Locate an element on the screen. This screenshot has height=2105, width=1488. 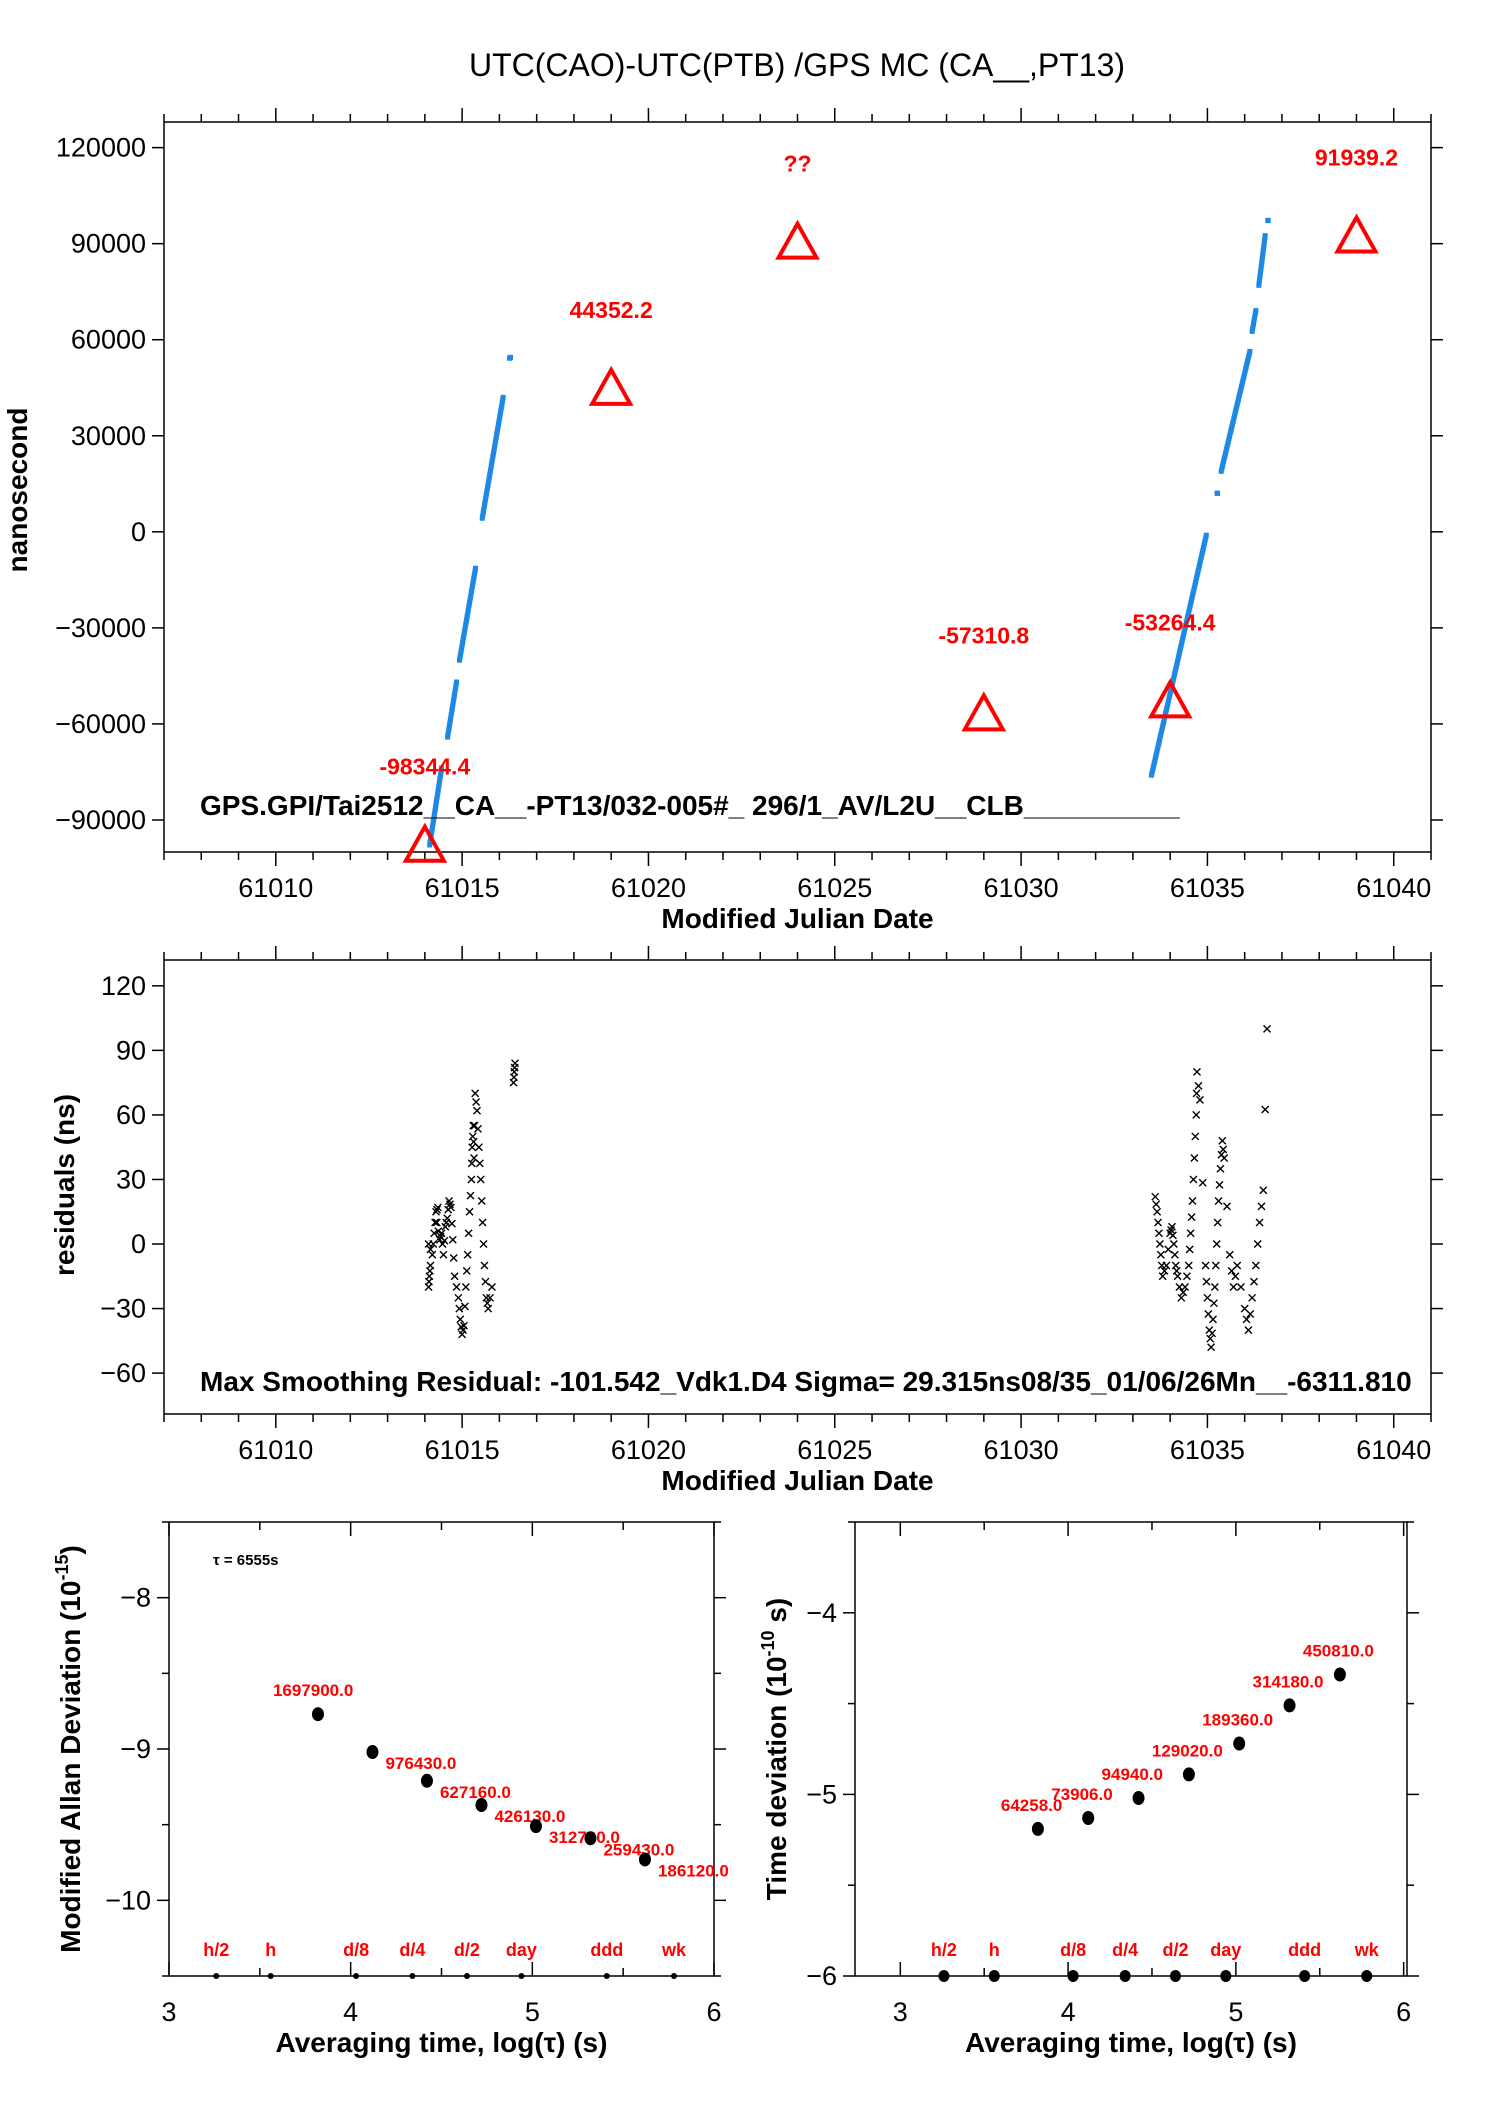
marker-label: ?? is located at coordinates (797, 164).